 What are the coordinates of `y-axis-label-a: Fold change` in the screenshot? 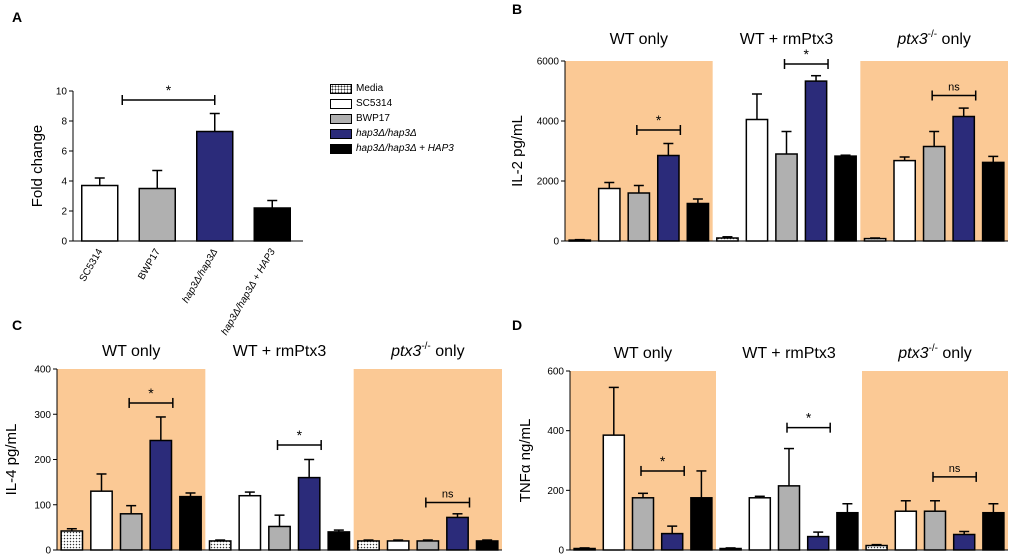 It's located at (37, 166).